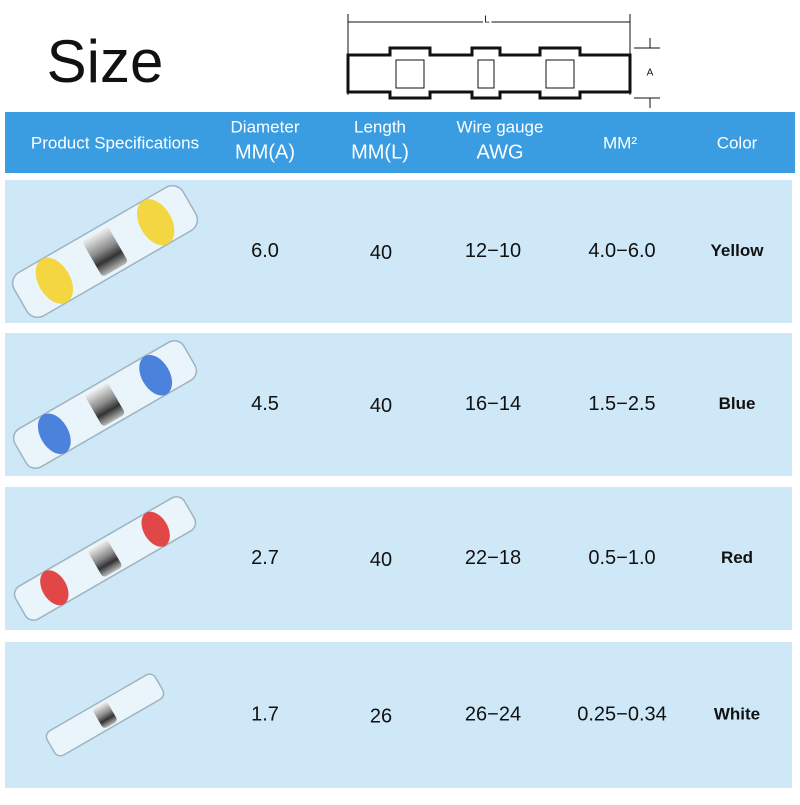 The width and height of the screenshot is (800, 805). Describe the element at coordinates (621, 251) in the screenshot. I see `cell-value: 4.0−6.0` at that location.